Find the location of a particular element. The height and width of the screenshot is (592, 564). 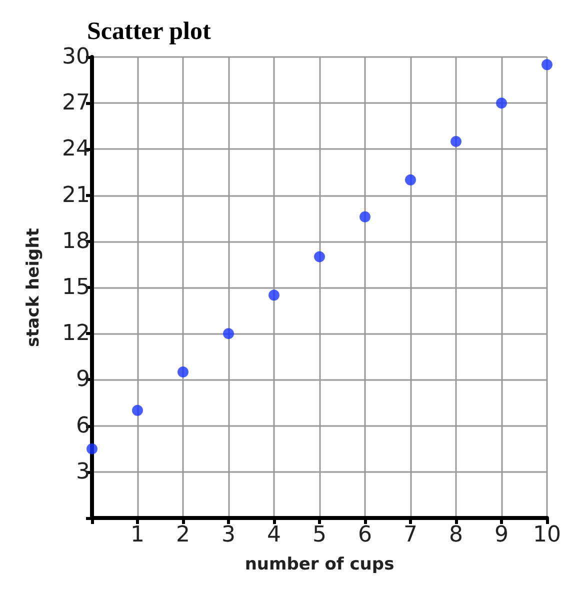

x-tick-label: 9 is located at coordinates (501, 535).